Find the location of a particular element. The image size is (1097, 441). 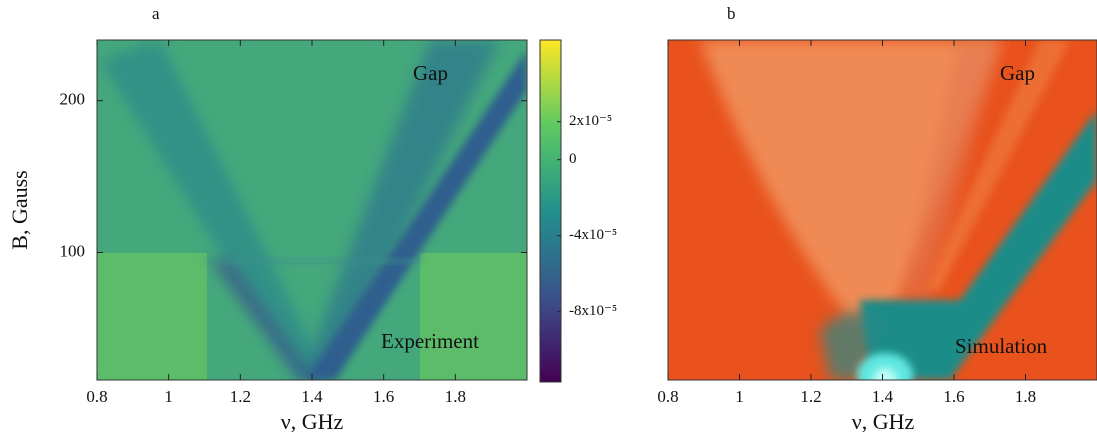

panel-label: b is located at coordinates (731, 13).